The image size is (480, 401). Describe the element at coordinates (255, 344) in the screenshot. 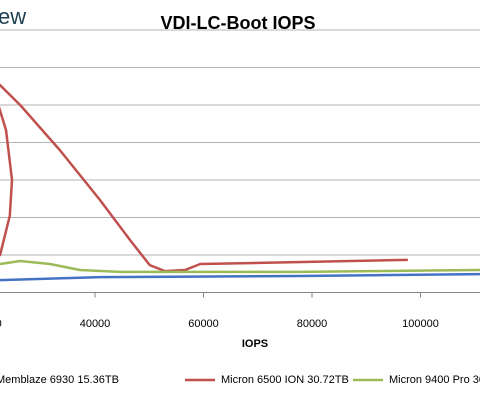

I see `x-axis-title: IOPS` at that location.